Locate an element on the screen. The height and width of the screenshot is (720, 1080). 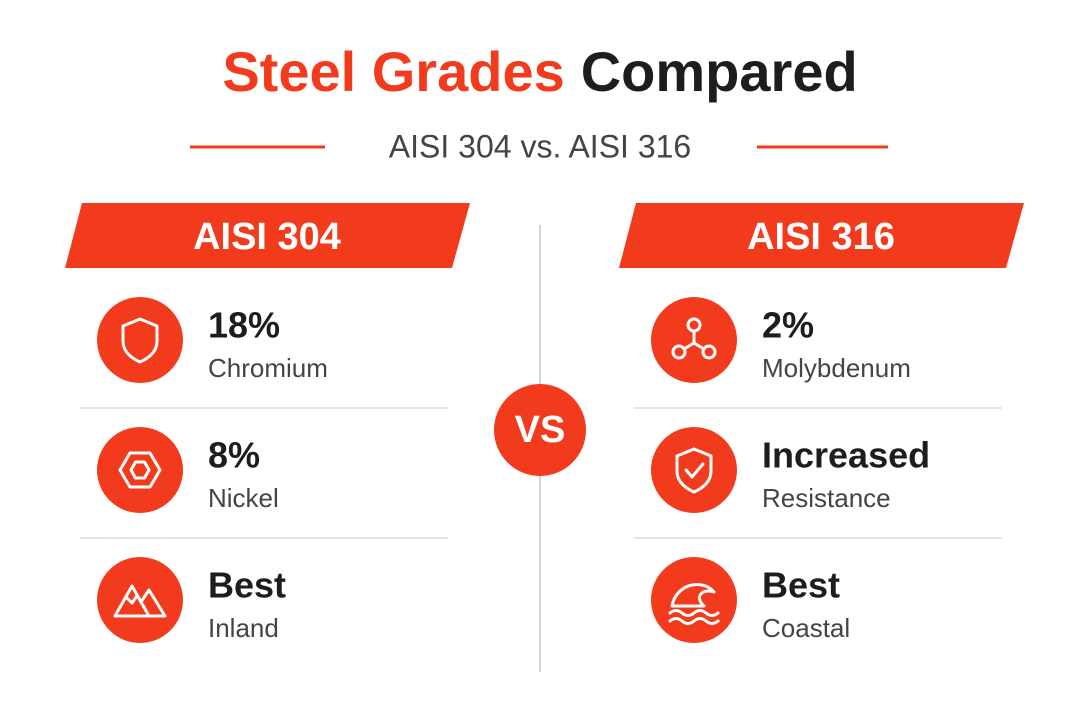
vs-badge: VS is located at coordinates (540, 430).